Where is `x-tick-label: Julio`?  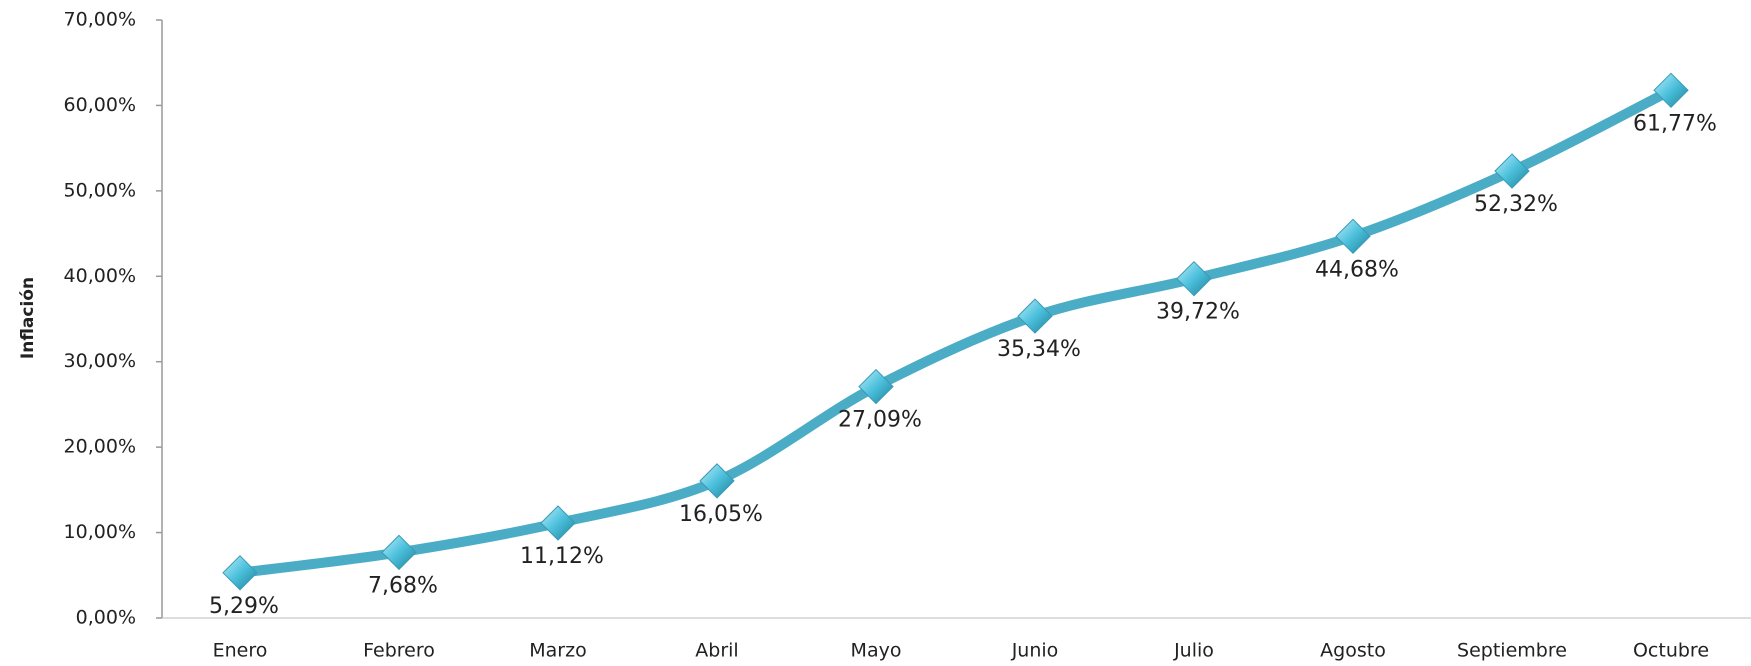
x-tick-label: Julio is located at coordinates (1193, 651).